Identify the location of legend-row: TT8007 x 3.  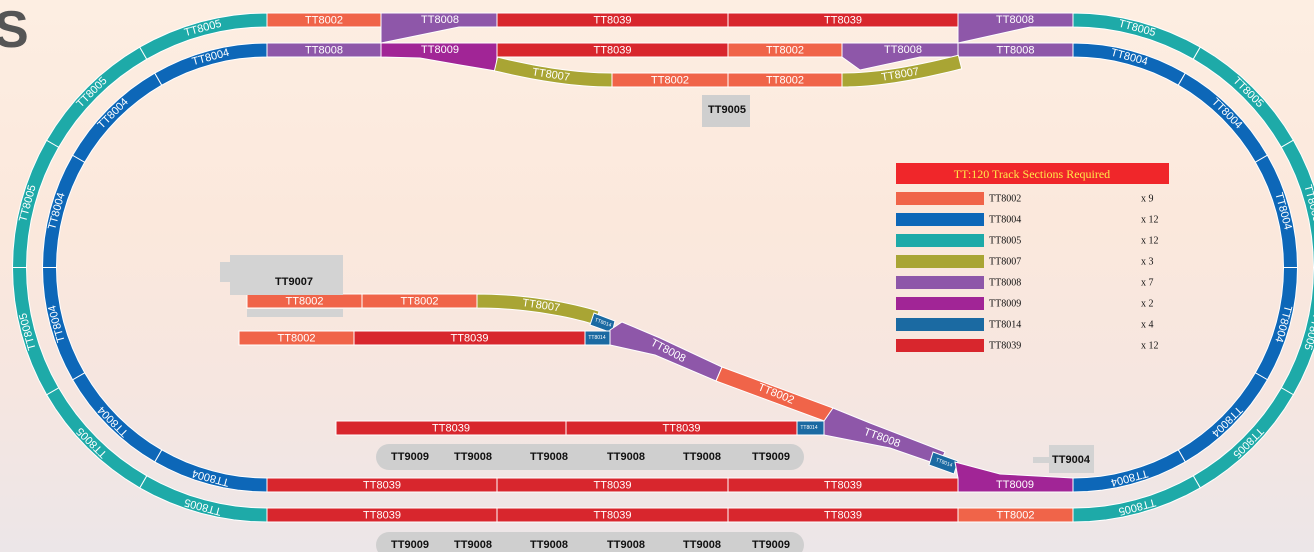
(1025, 261).